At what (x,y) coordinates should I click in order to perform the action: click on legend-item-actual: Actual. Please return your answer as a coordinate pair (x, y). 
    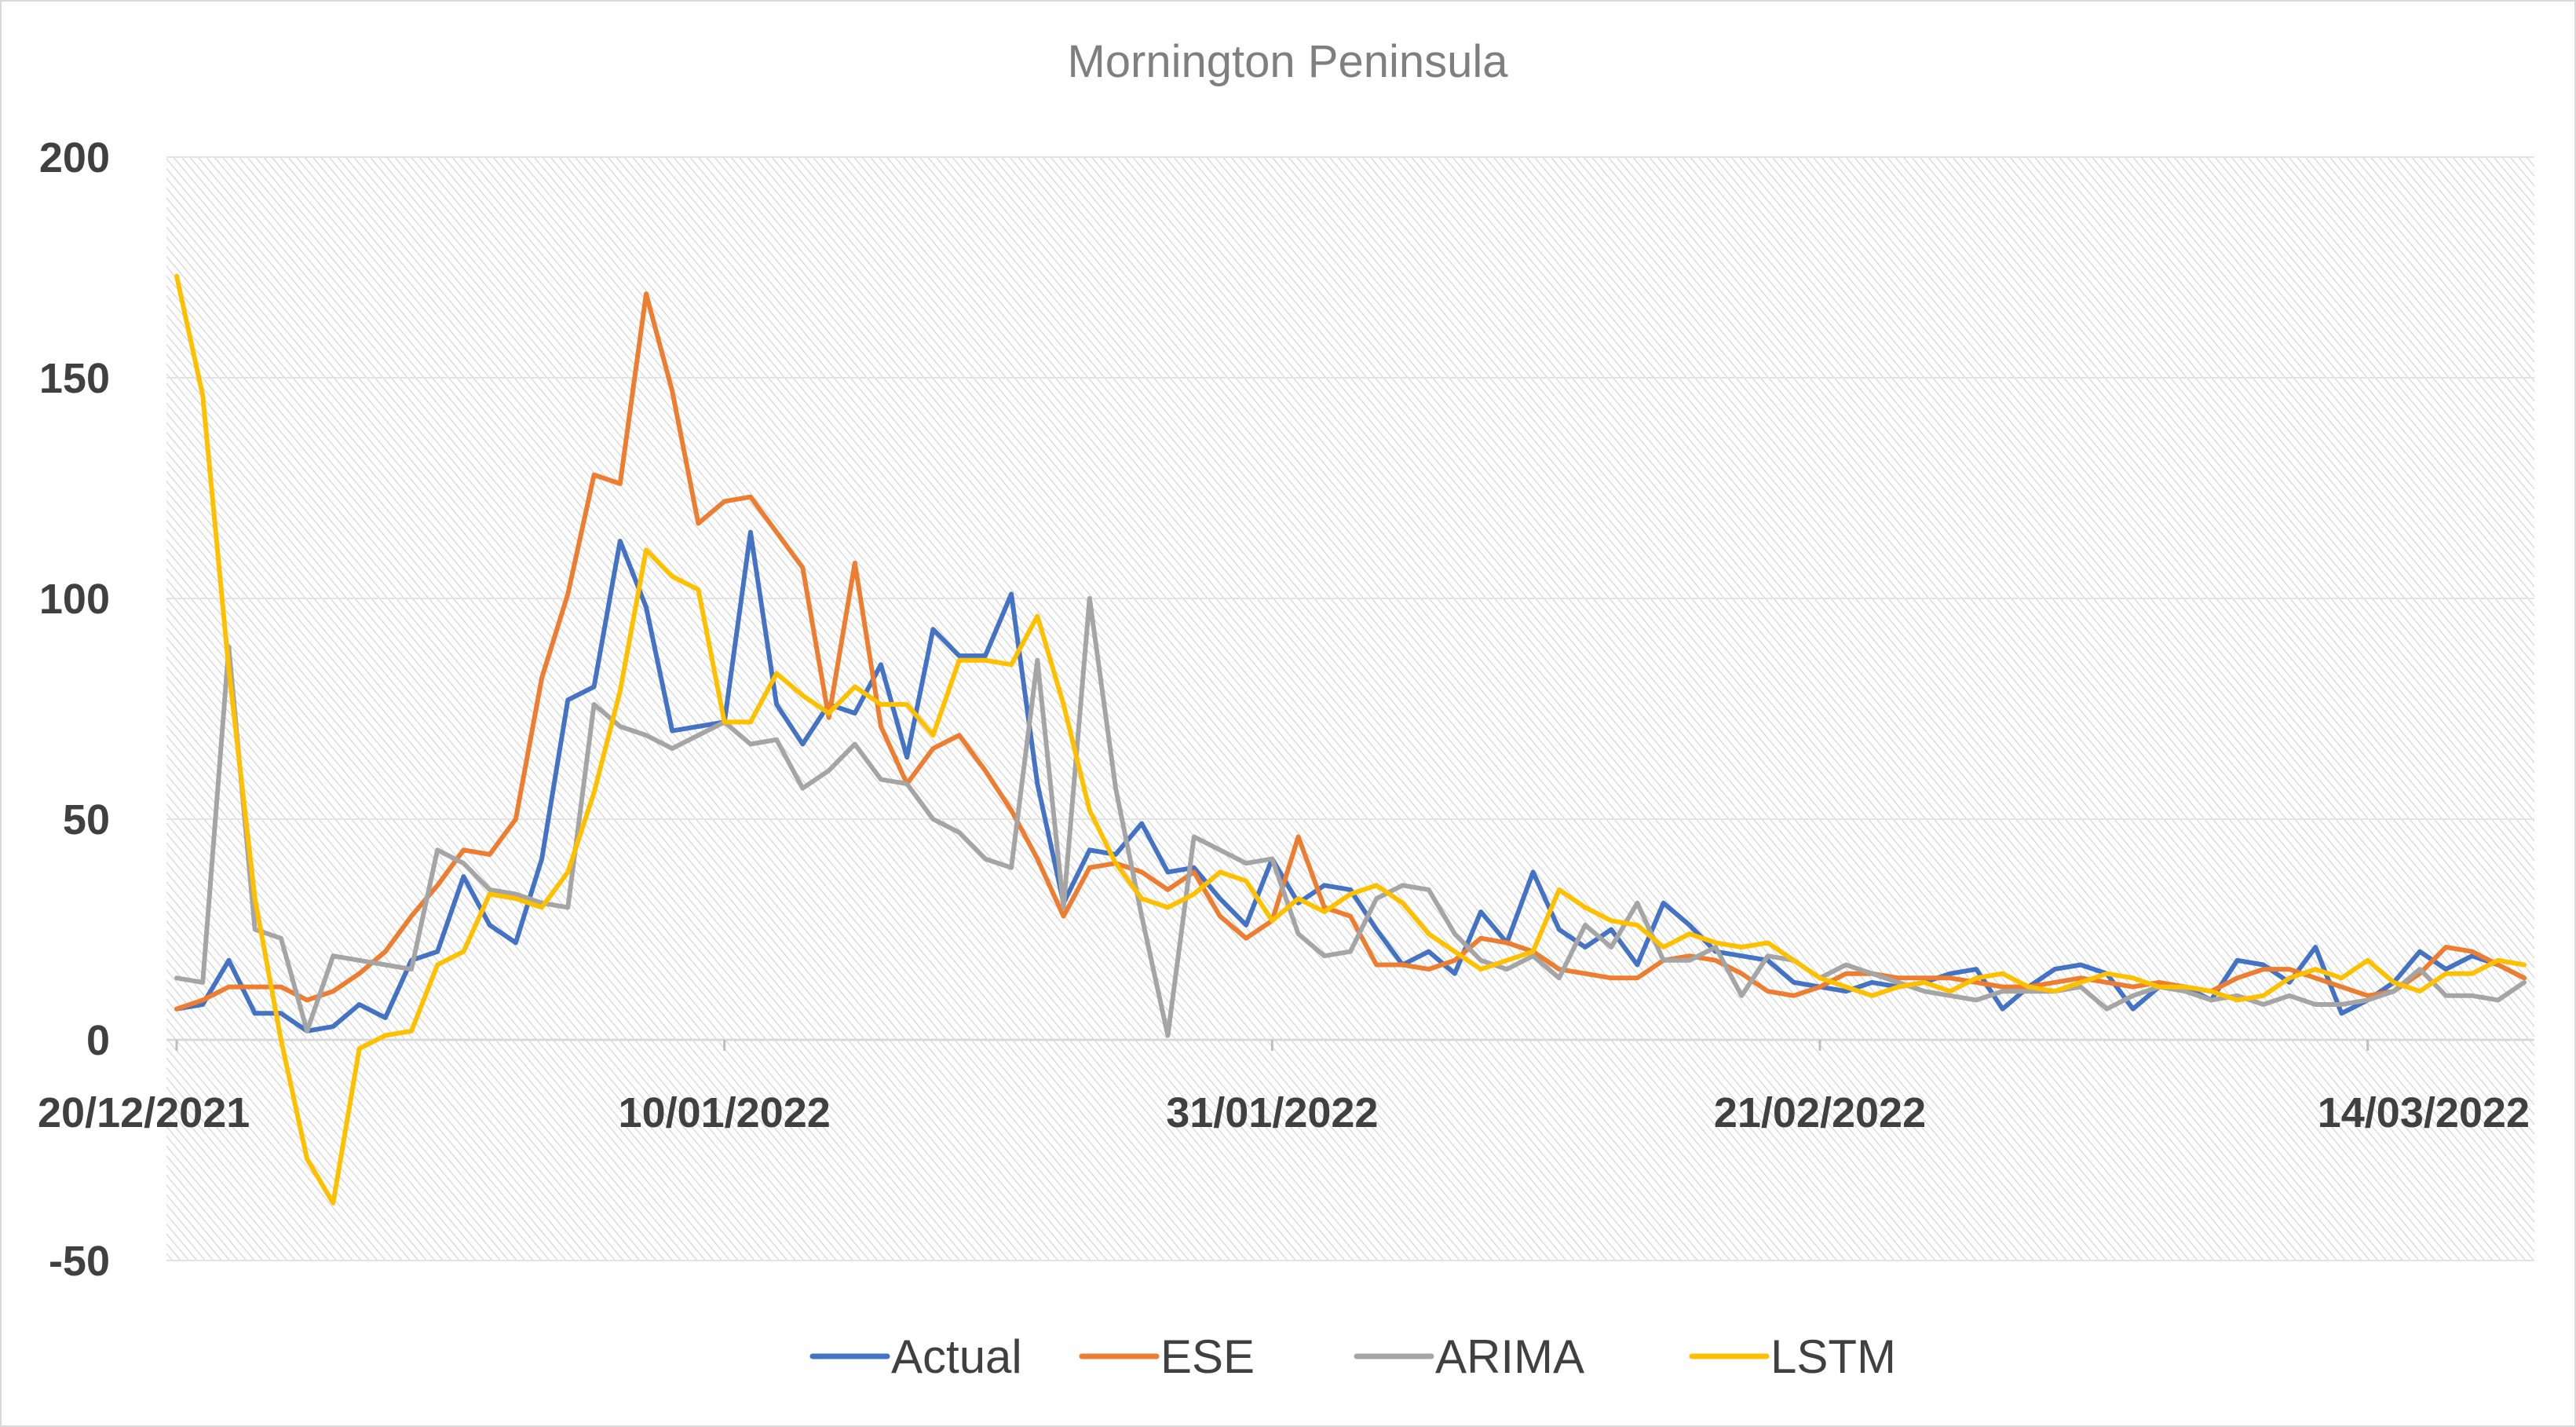
    Looking at the image, I should click on (916, 1356).